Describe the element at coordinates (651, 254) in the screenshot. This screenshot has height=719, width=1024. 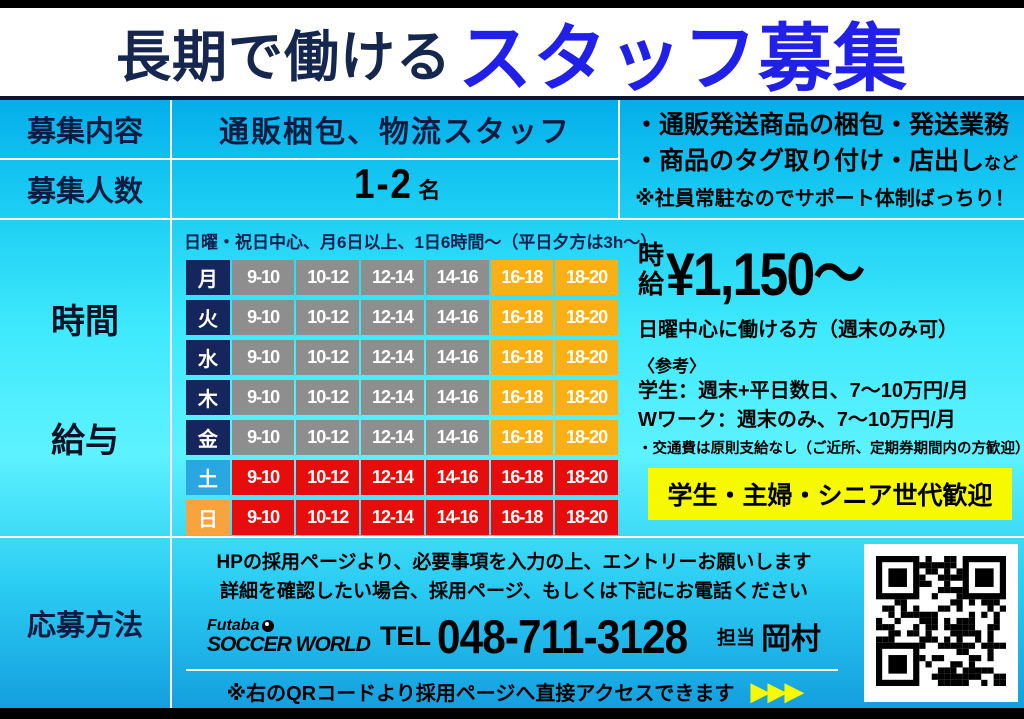
I see `hourly-wage-label-char-1: 時` at that location.